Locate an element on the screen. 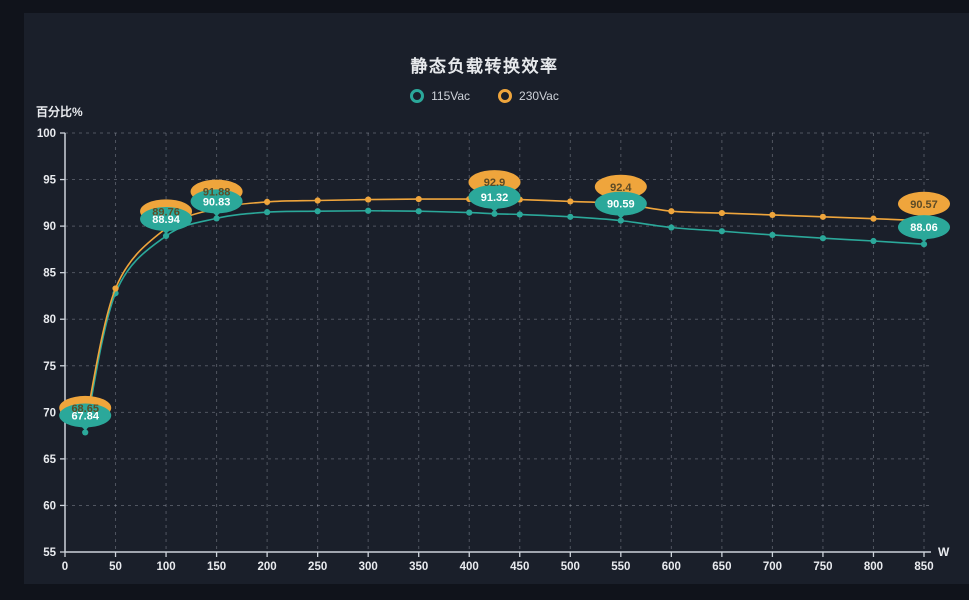  svg-text: 350 is located at coordinates (418, 567).